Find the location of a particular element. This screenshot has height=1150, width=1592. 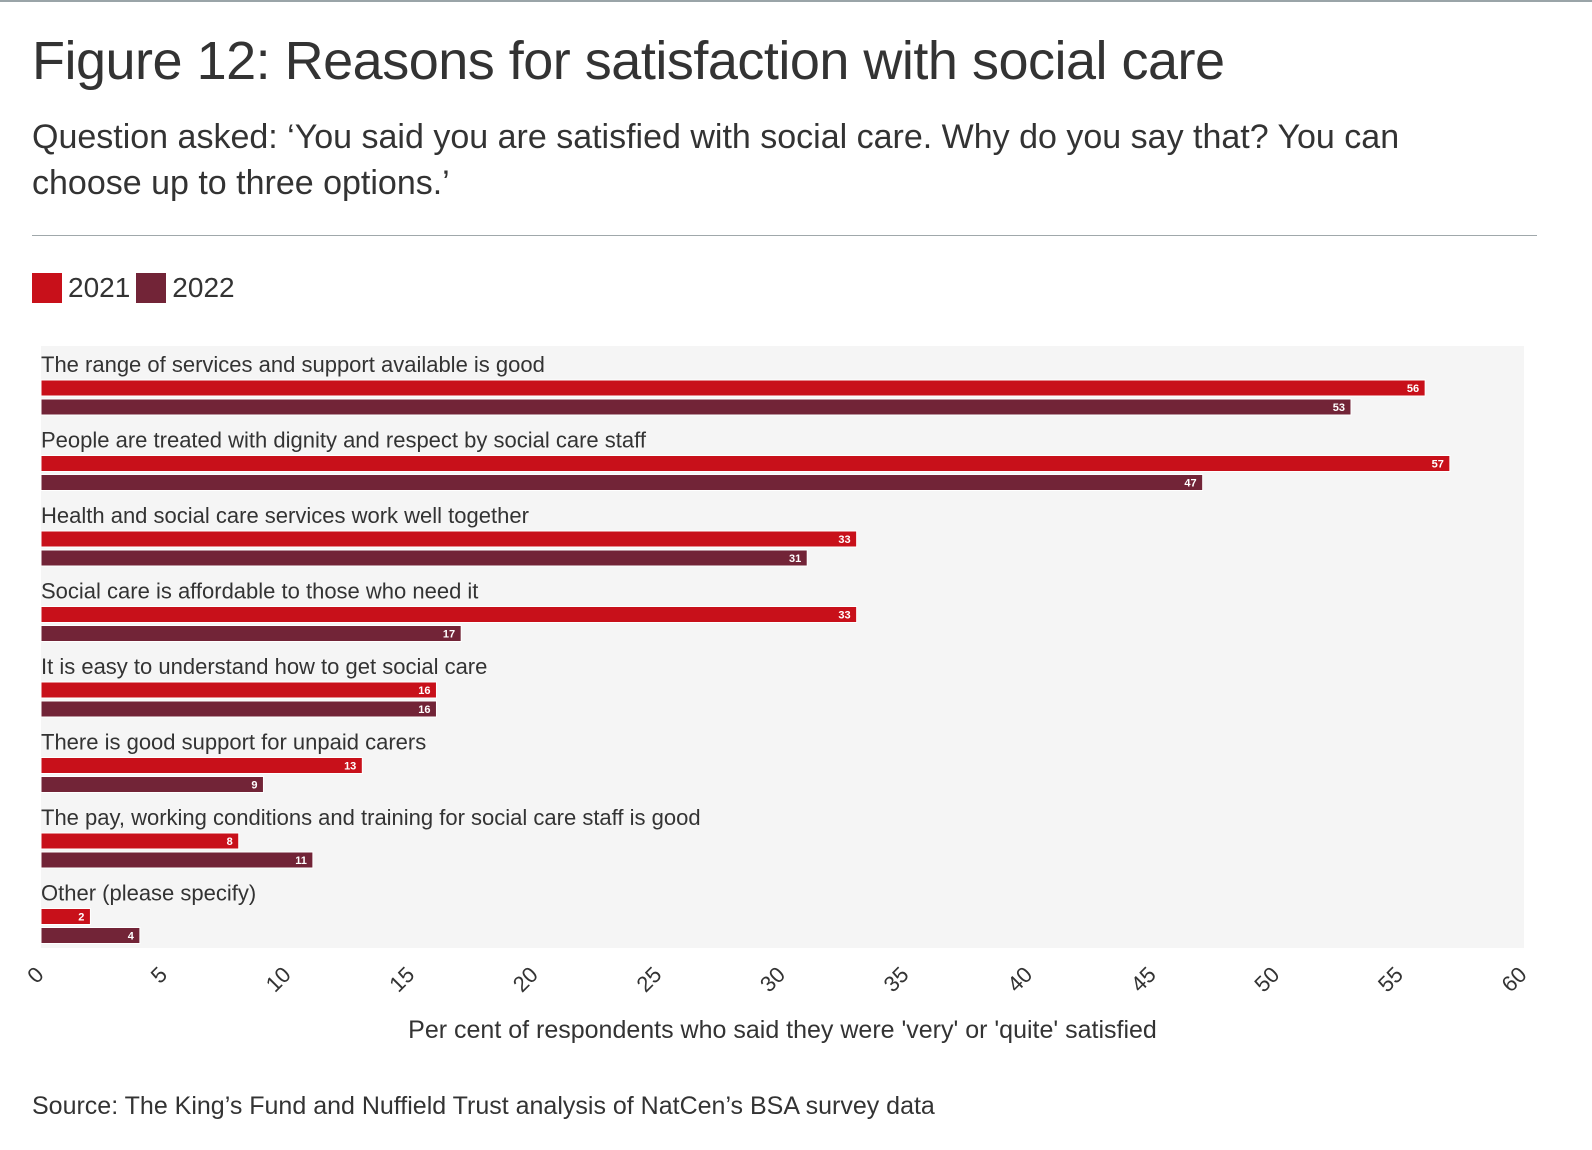

x-tick-label: 55 is located at coordinates (1390, 979).